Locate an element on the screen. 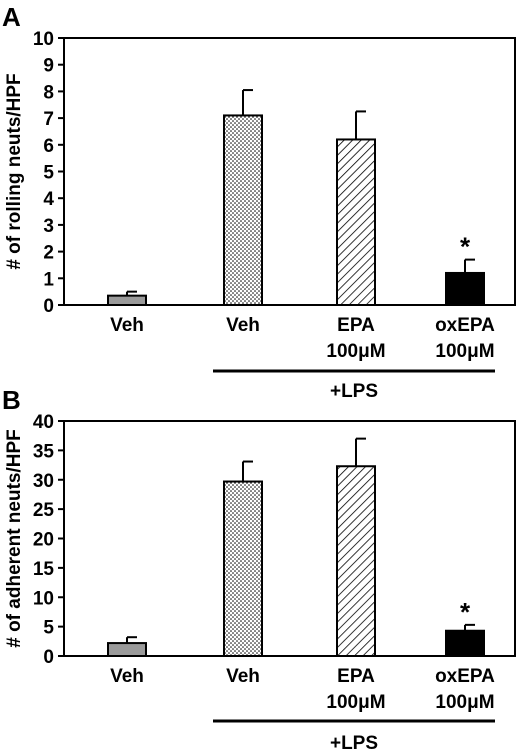 This screenshot has width=520, height=755. y-tick-label: 6 is located at coordinates (48, 146).